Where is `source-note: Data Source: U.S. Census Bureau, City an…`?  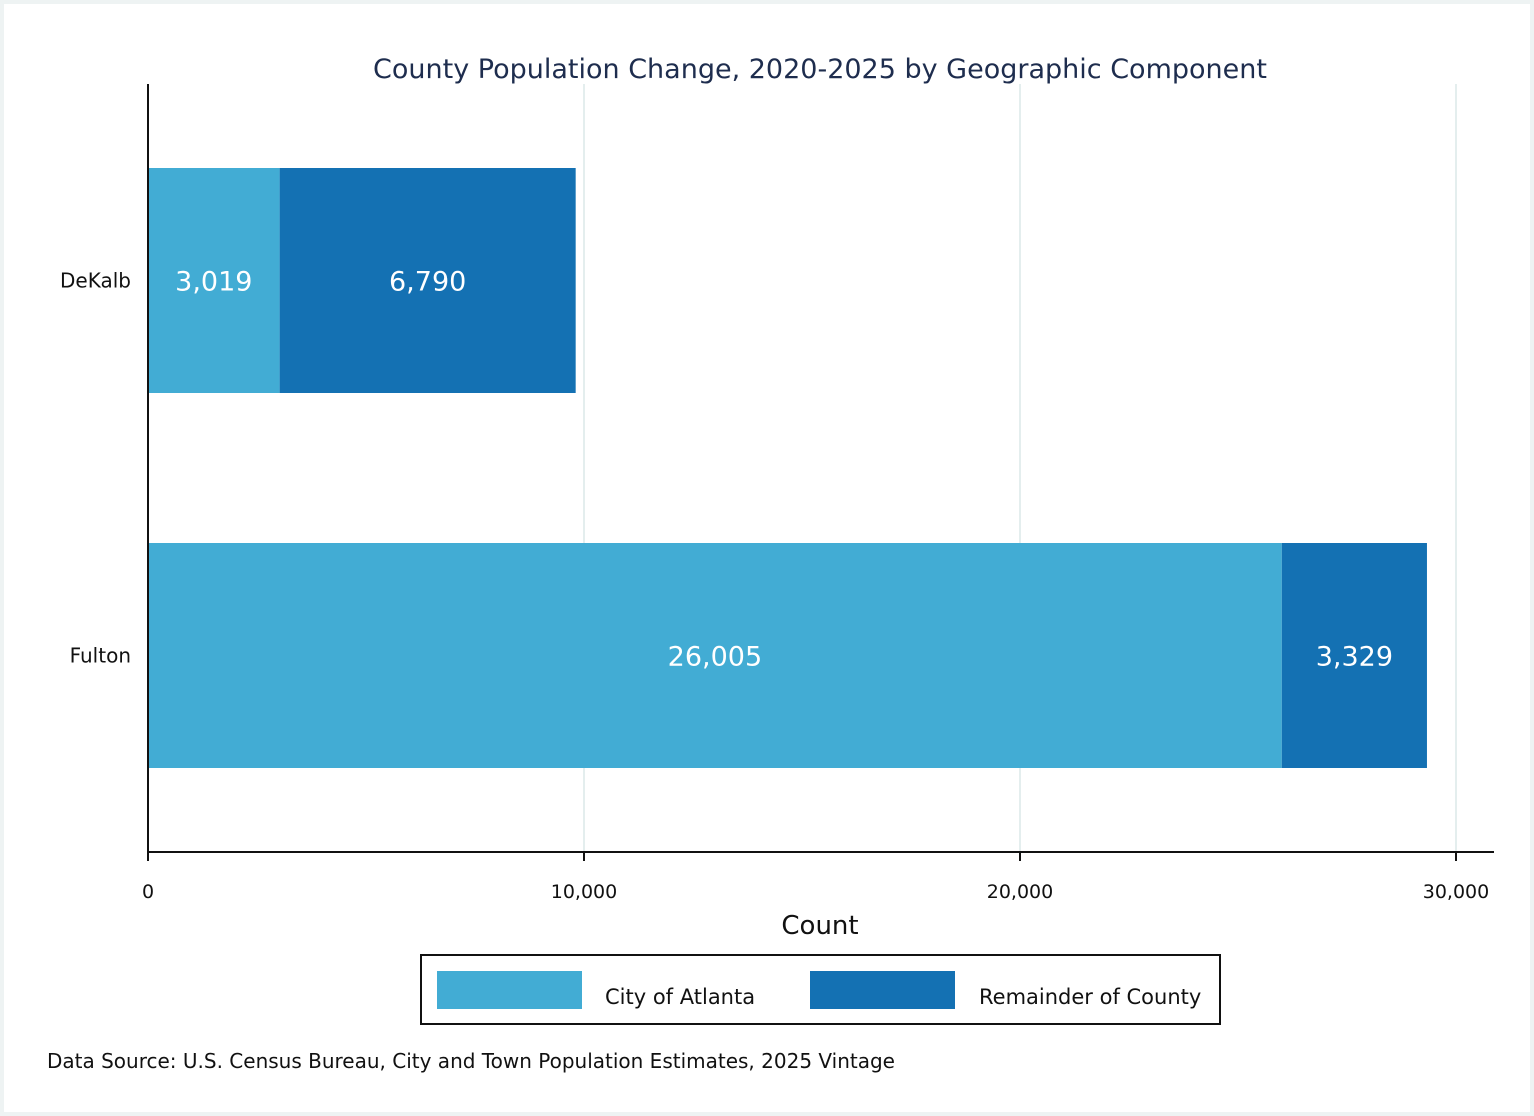 source-note: Data Source: U.S. Census Bureau, City an… is located at coordinates (471, 1061).